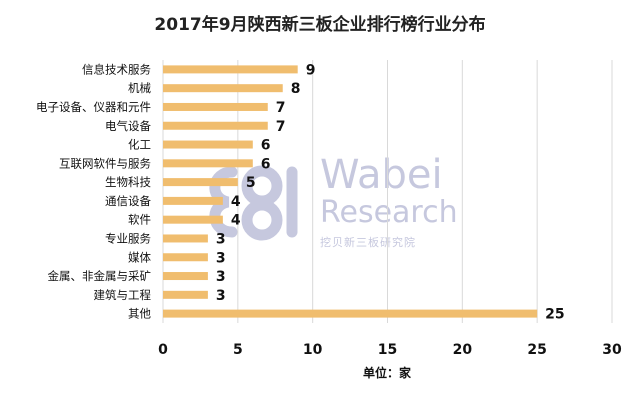 This screenshot has width=640, height=404. What do you see at coordinates (100, 276) in the screenshot?
I see `category-label: 金属、非金属与采矿` at bounding box center [100, 276].